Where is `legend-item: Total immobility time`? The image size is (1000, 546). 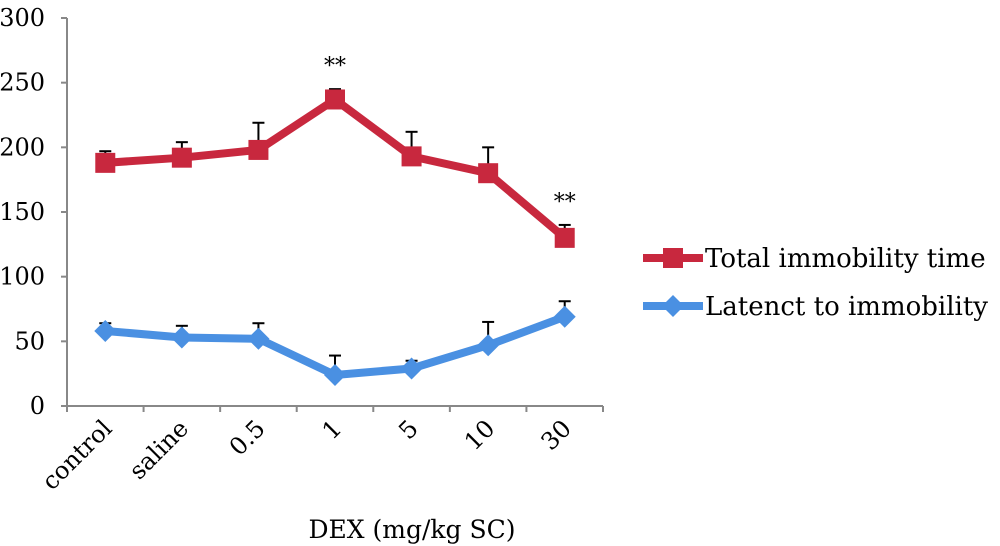 legend-item: Total immobility time is located at coordinates (814, 259).